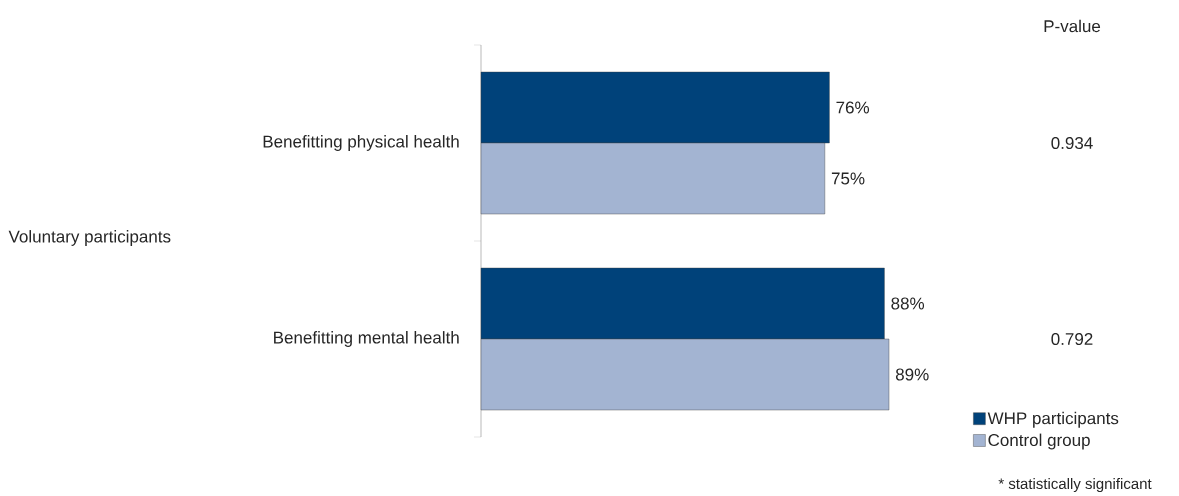 Image resolution: width=1179 pixels, height=496 pixels. I want to click on text: 0.934, so click(1072, 143).